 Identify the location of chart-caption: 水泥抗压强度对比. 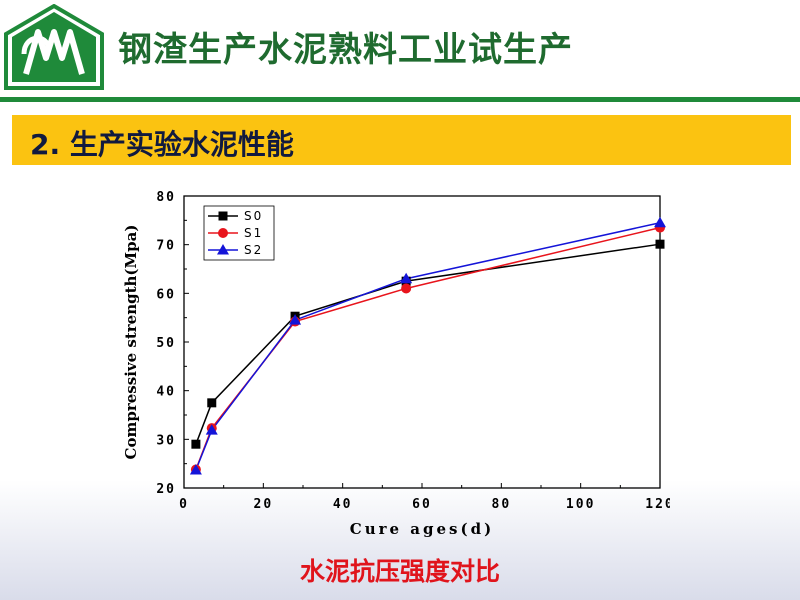
(399, 571).